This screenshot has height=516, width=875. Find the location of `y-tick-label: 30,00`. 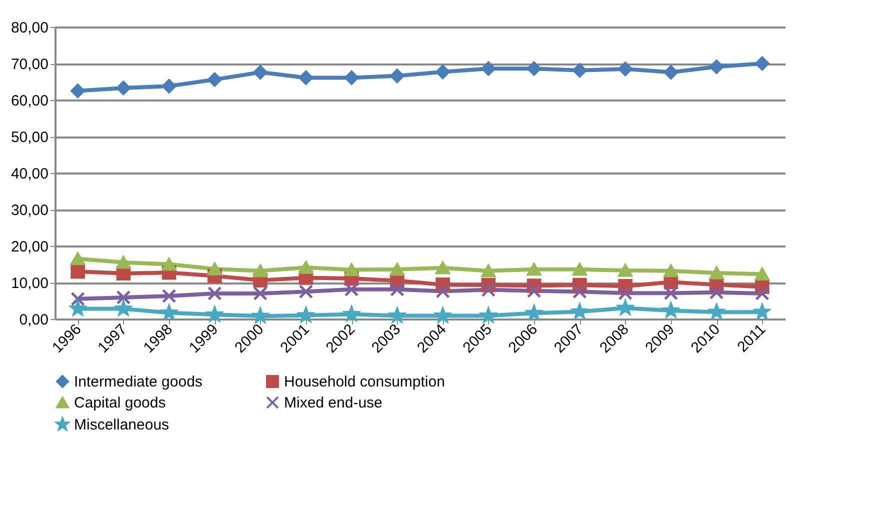

y-tick-label: 30,00 is located at coordinates (29, 210).